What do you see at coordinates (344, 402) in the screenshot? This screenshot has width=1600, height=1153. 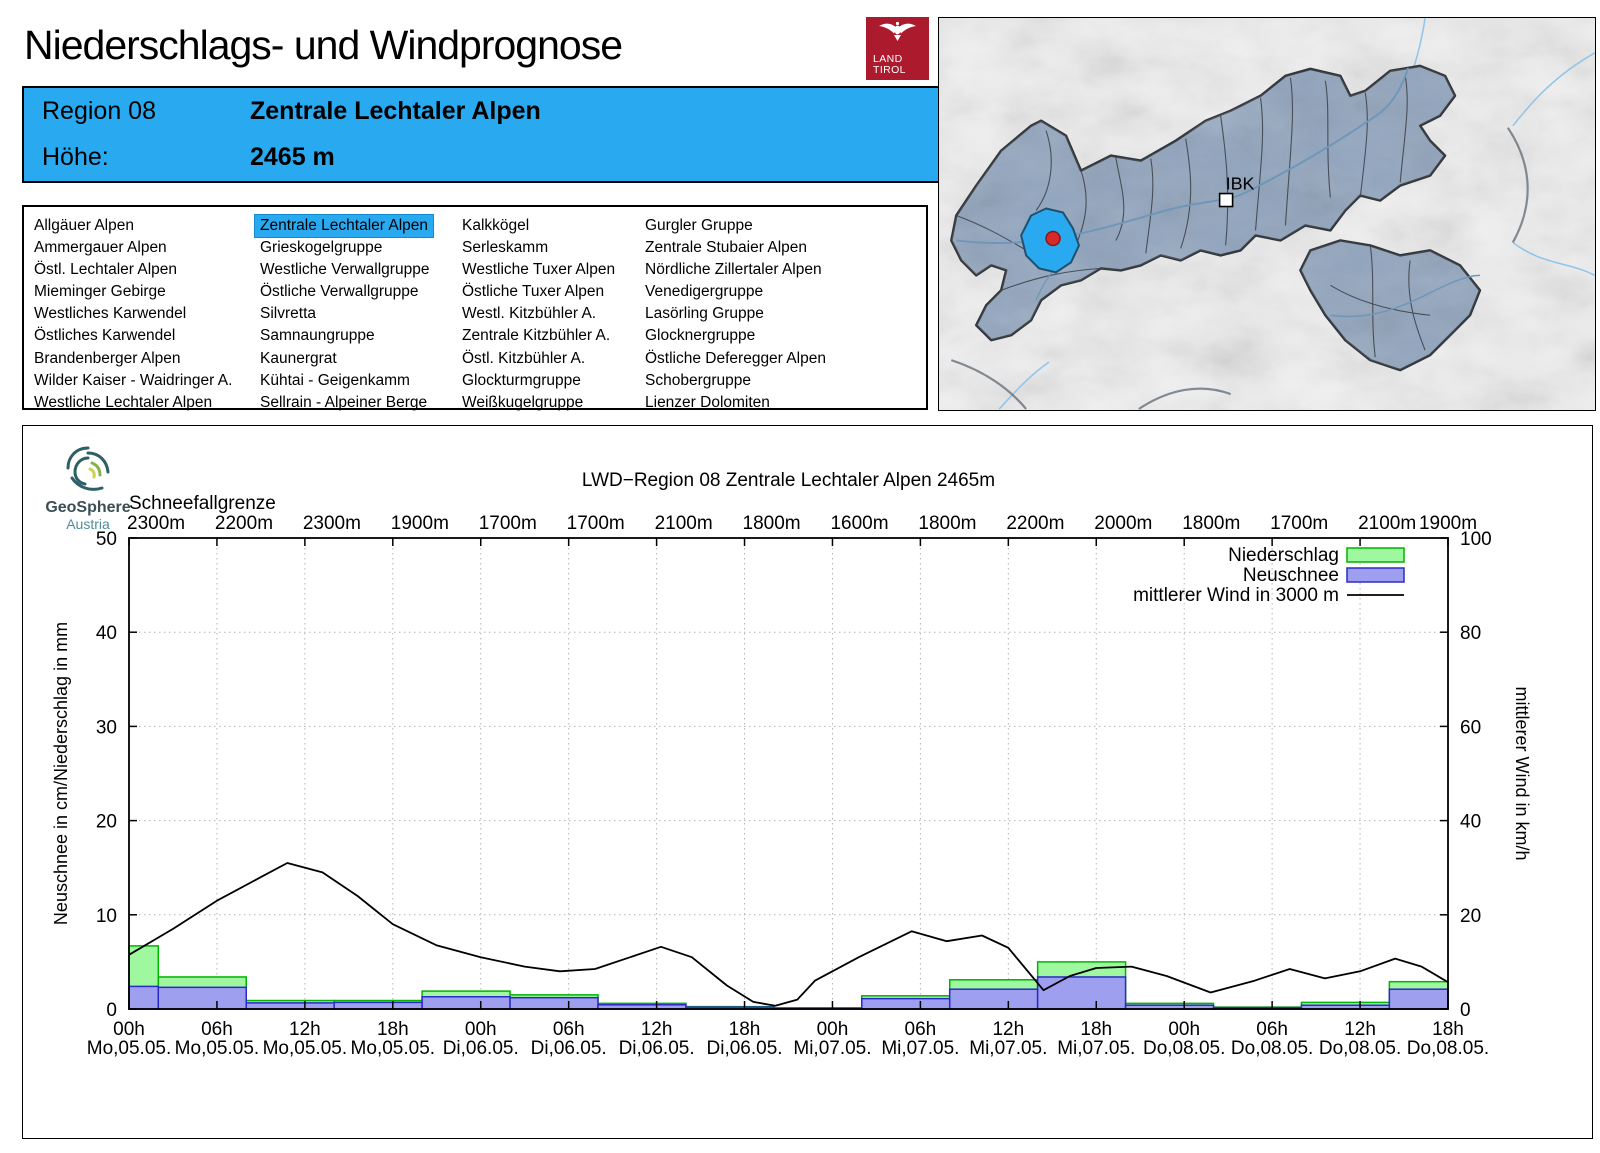 I see `region-list-item: Sellrain - Alpeiner Berge` at bounding box center [344, 402].